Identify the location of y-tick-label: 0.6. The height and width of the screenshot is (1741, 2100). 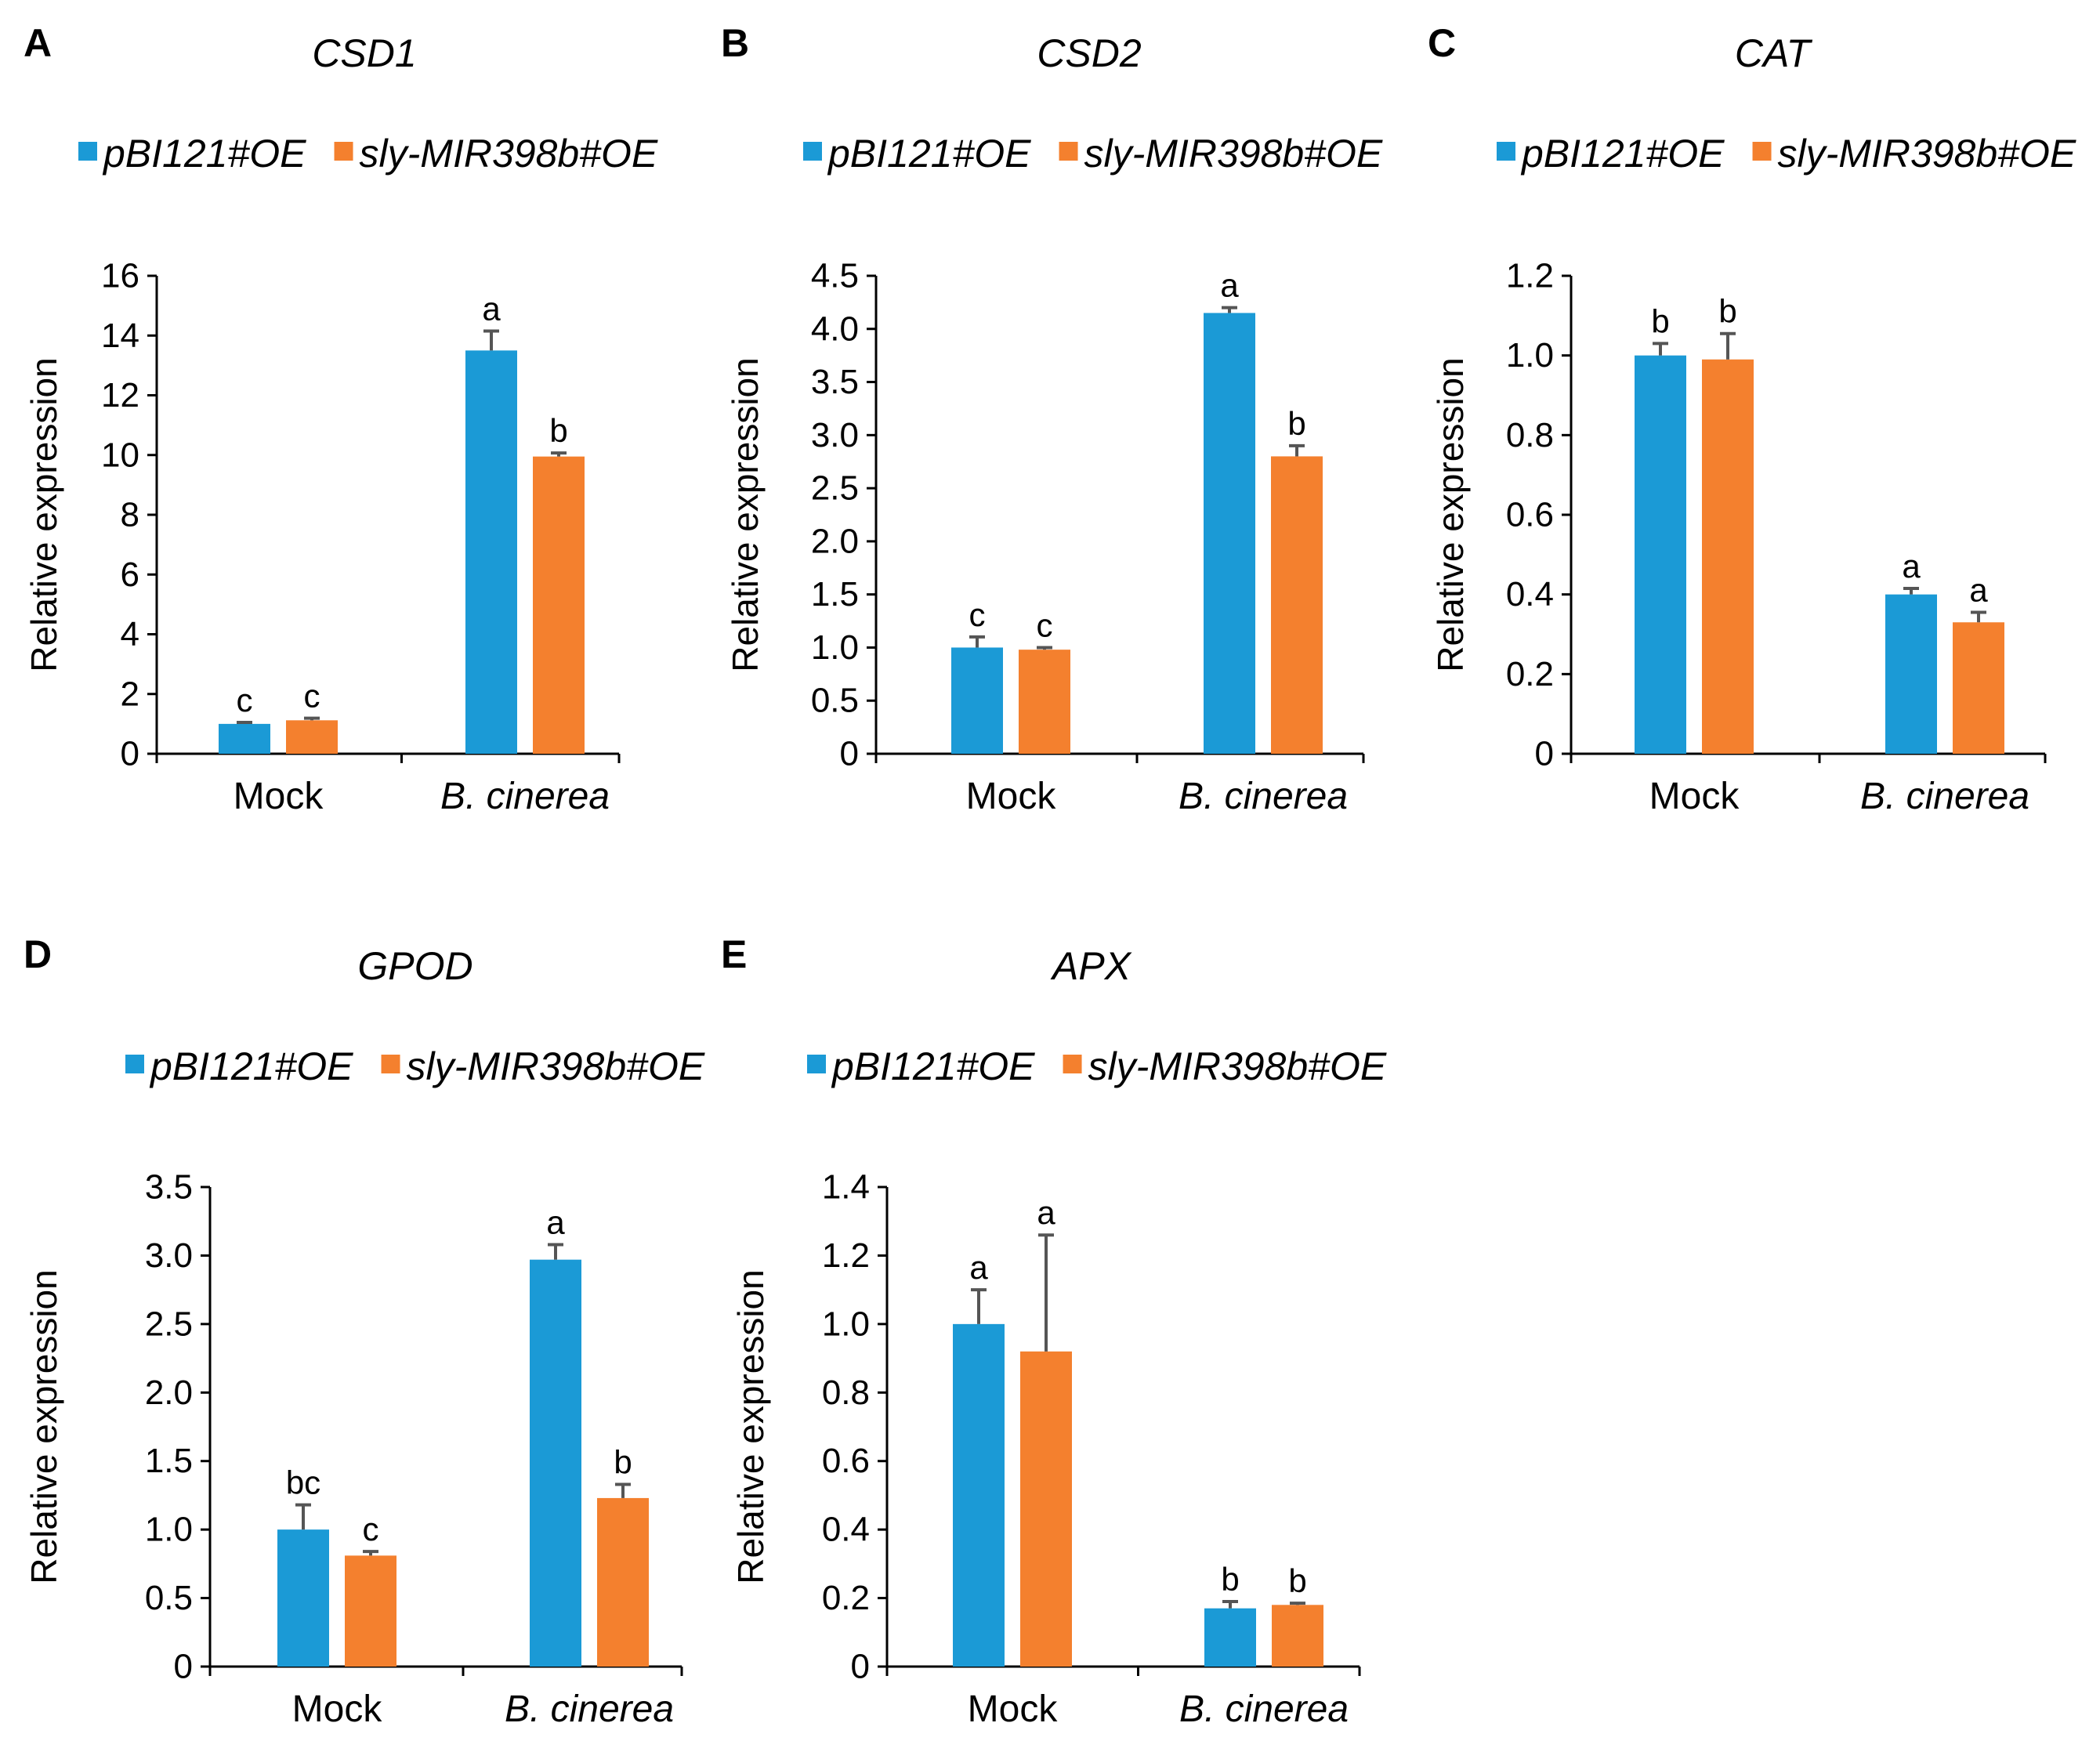
(846, 1461).